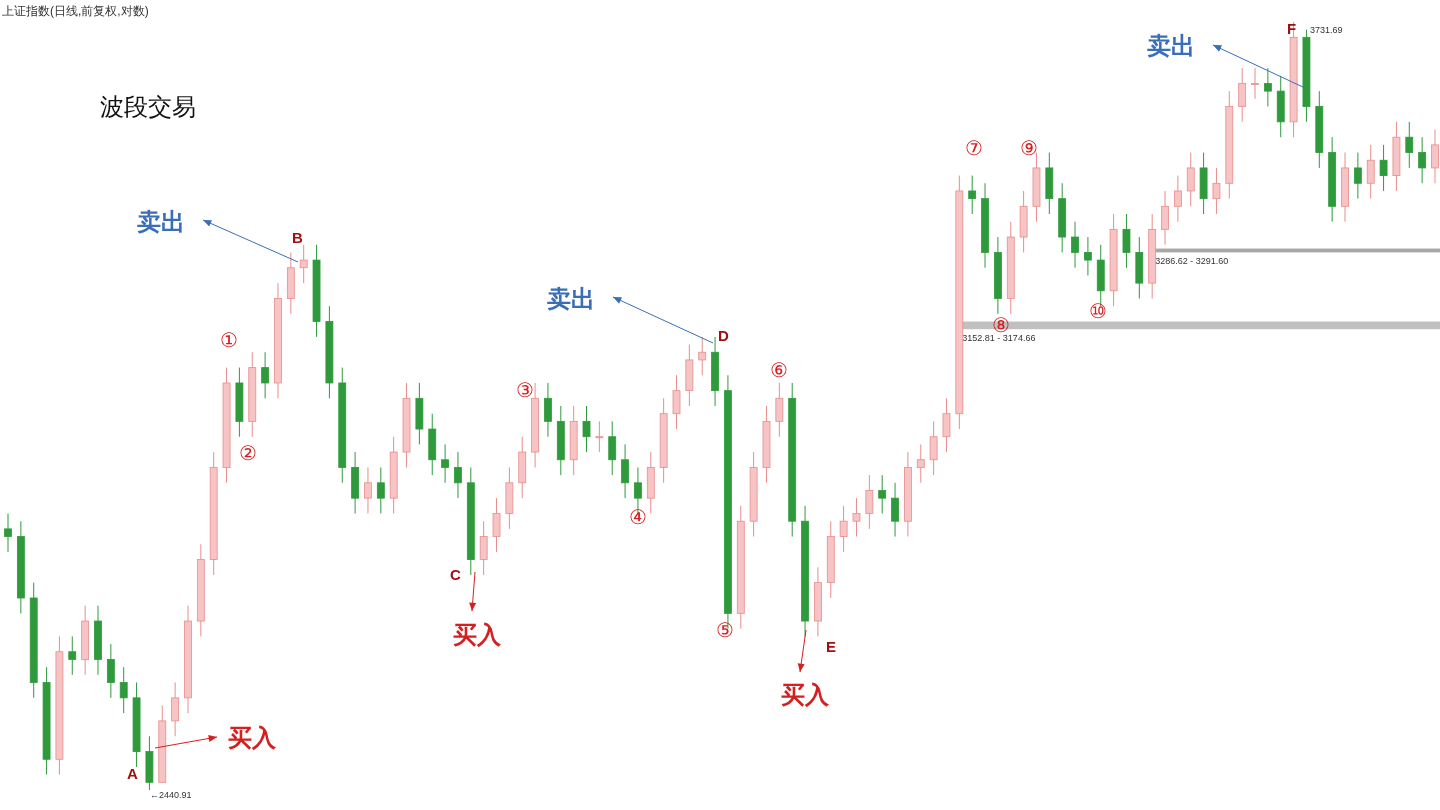  Describe the element at coordinates (455, 574) in the screenshot. I see `annotation: C` at that location.